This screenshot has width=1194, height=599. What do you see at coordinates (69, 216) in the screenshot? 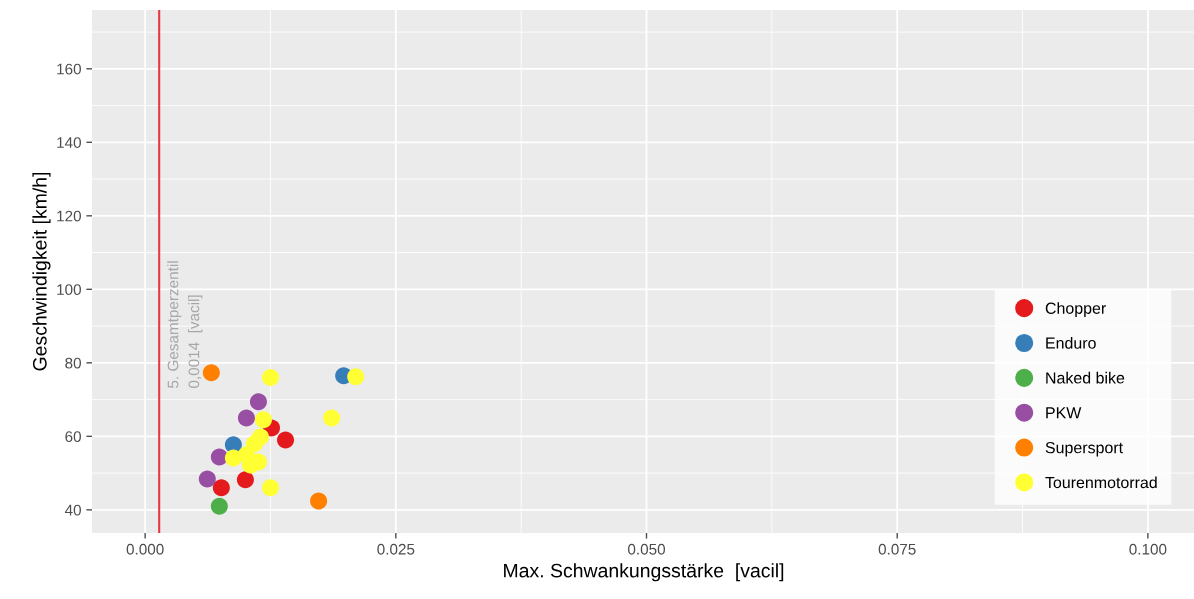
I see `y-tick-label: 120` at bounding box center [69, 216].